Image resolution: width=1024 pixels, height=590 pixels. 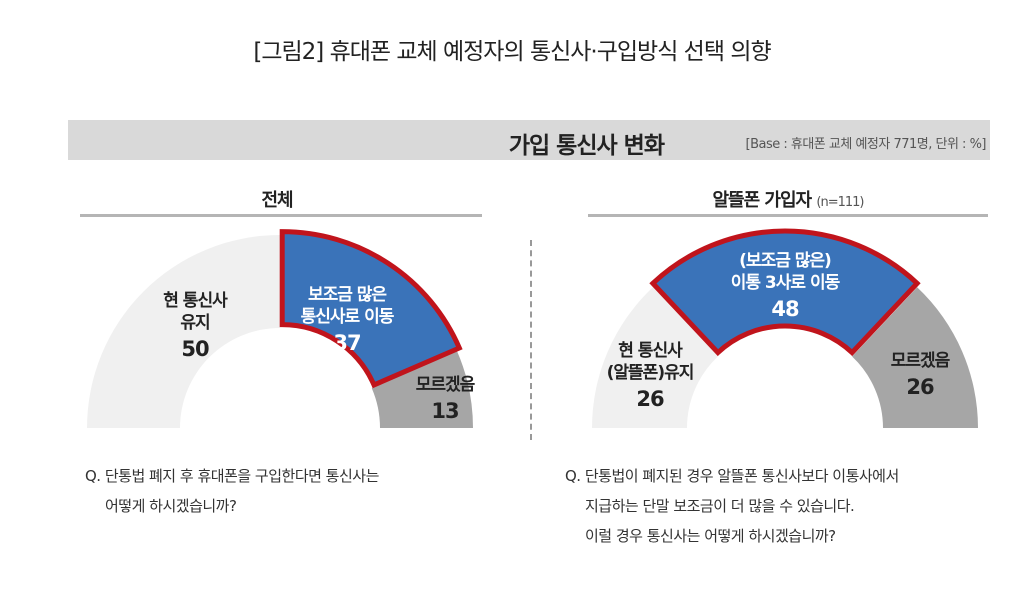 I want to click on question-line: 지급하는 단말 보조금이 더 많을 수 있습니다., so click(x=720, y=506).